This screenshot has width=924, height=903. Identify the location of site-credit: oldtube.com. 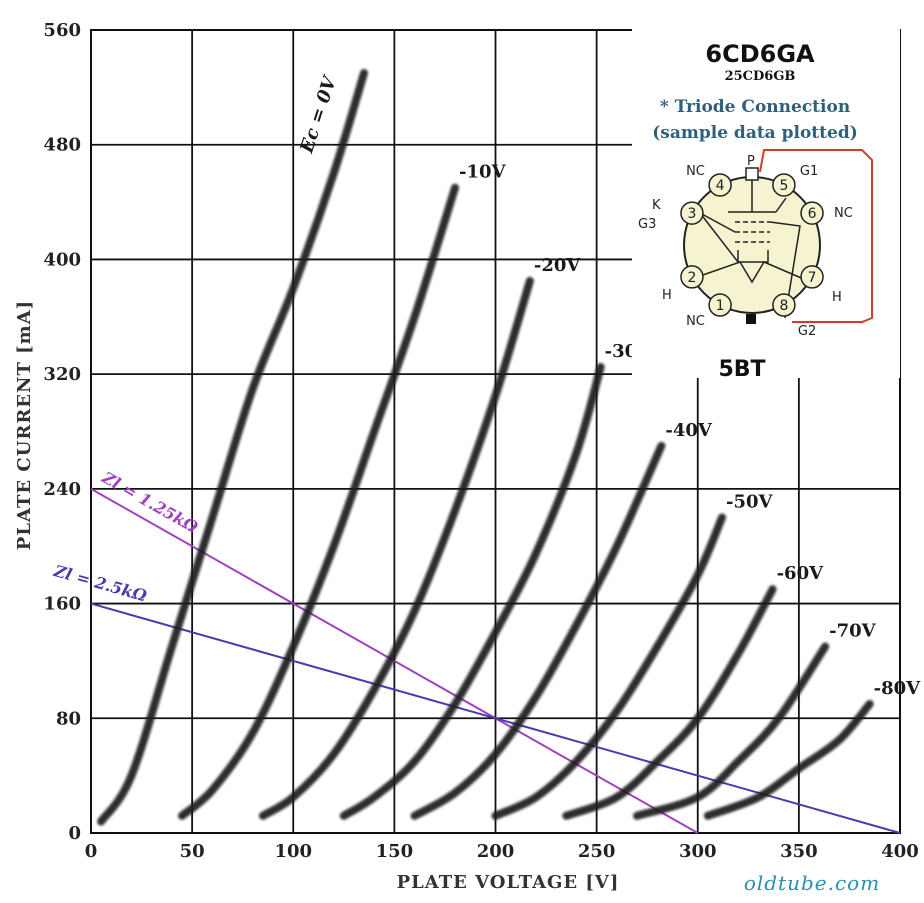
(812, 883).